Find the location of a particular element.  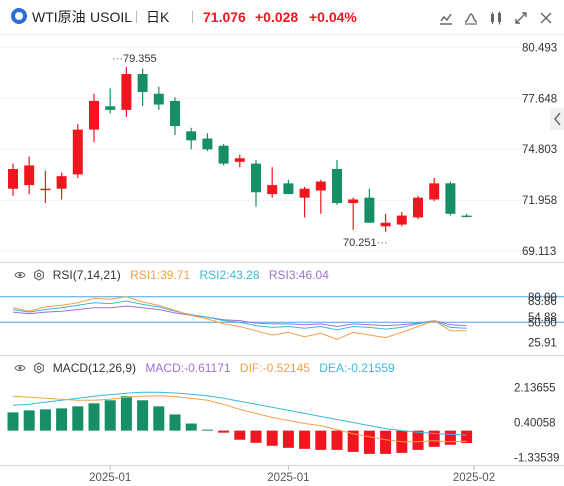

drawing-tools-button is located at coordinates (496, 18).